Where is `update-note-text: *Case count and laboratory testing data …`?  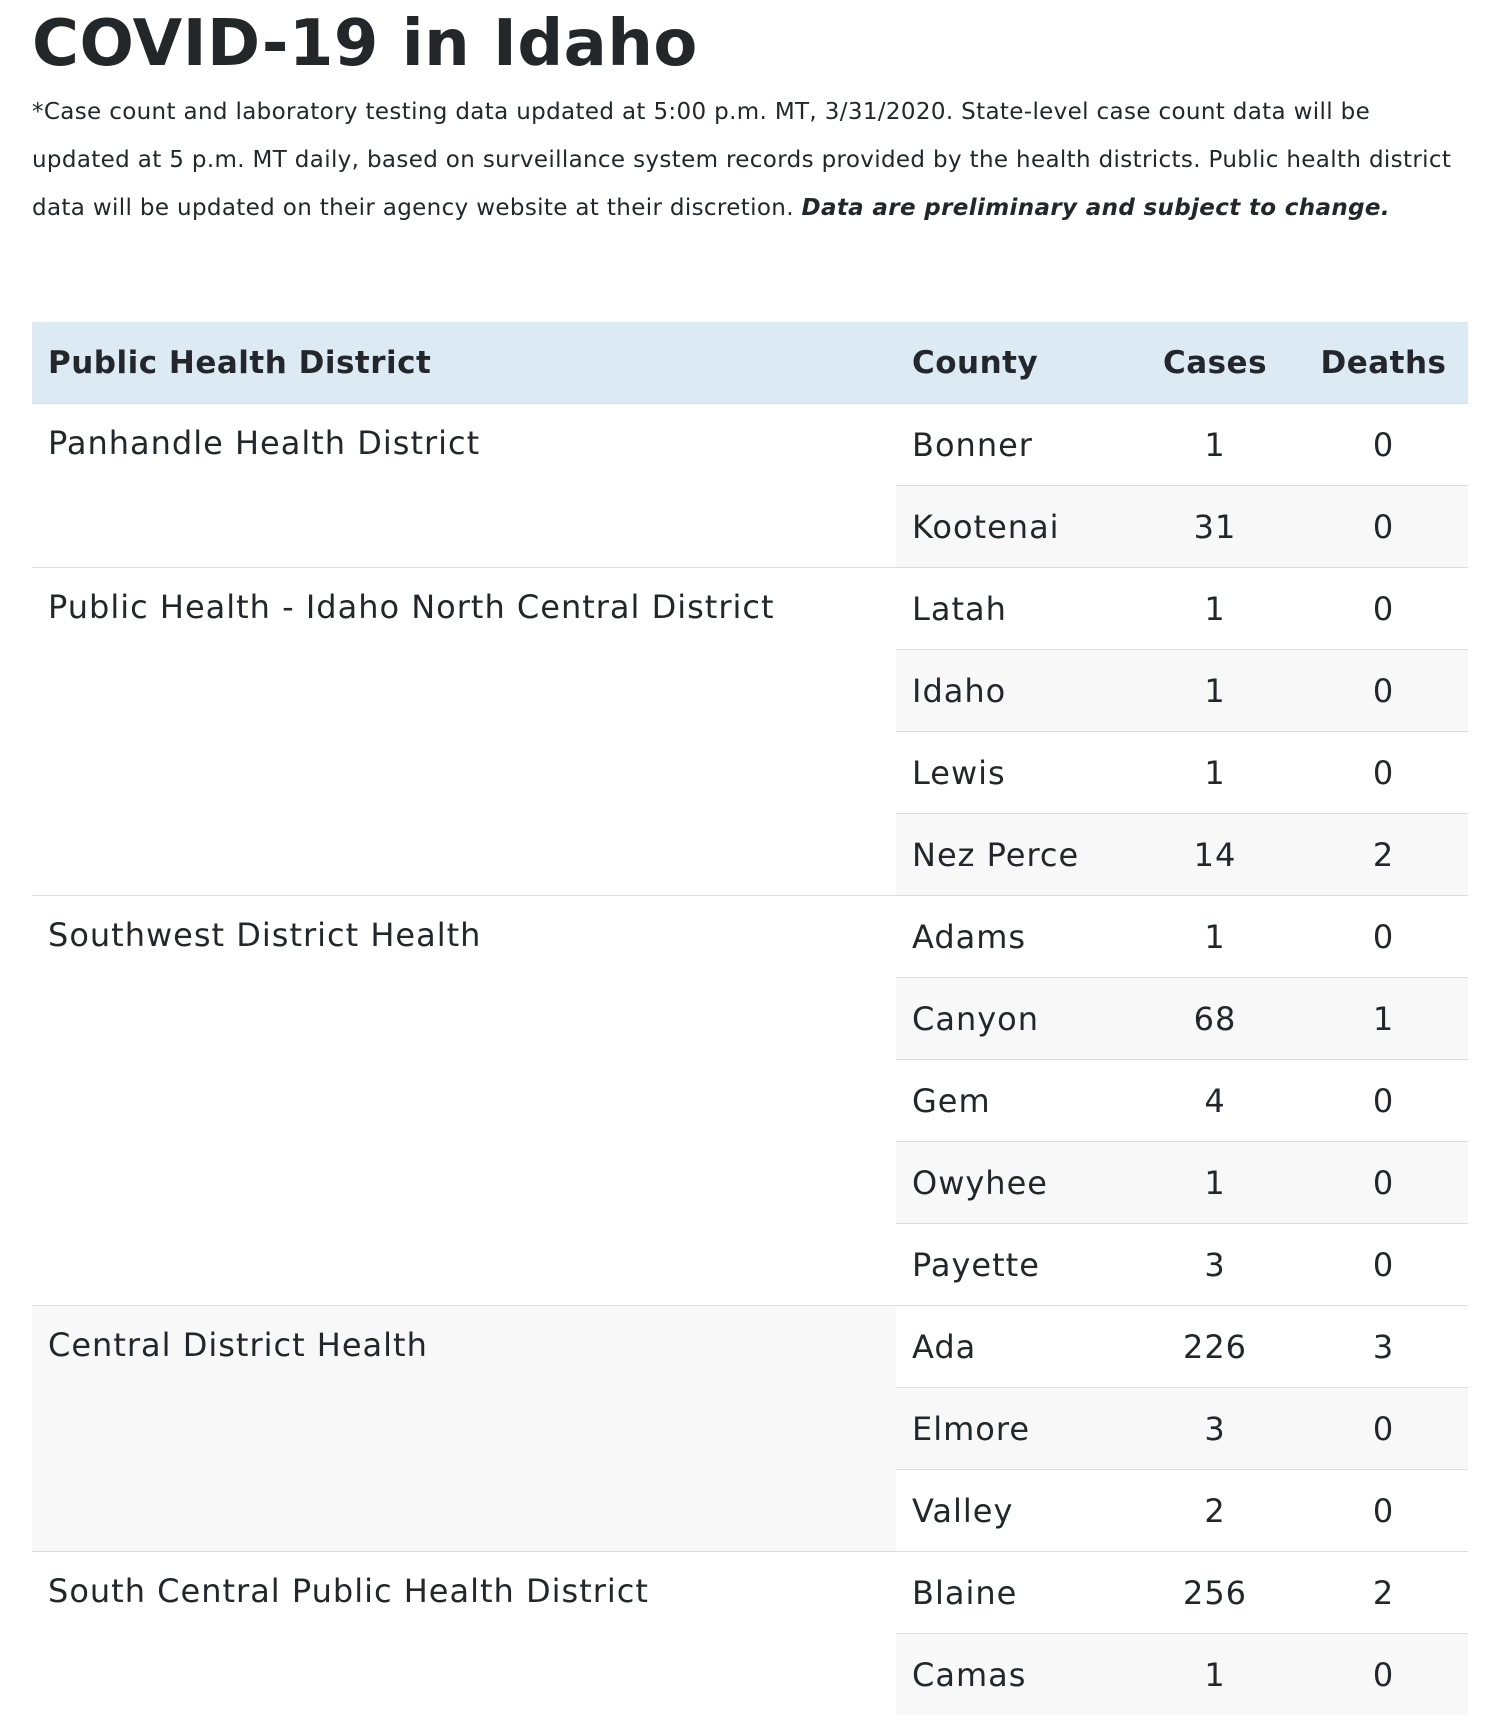
update-note-text: *Case count and laboratory testing data … is located at coordinates (742, 160).